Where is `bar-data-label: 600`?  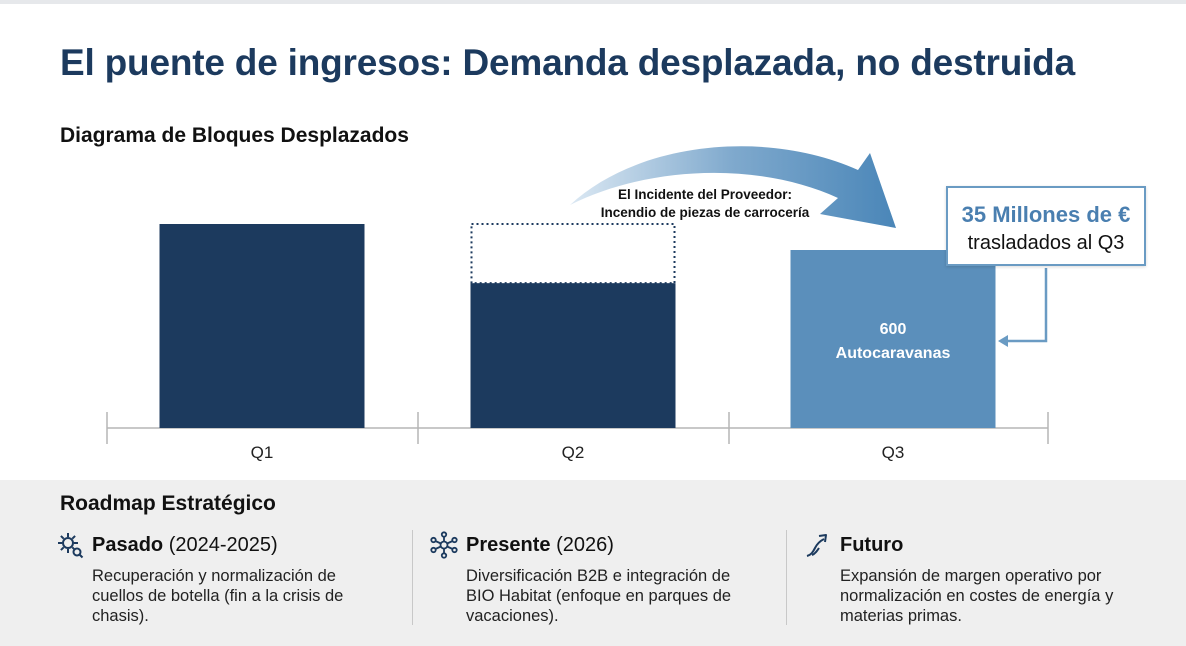 bar-data-label: 600 is located at coordinates (893, 329).